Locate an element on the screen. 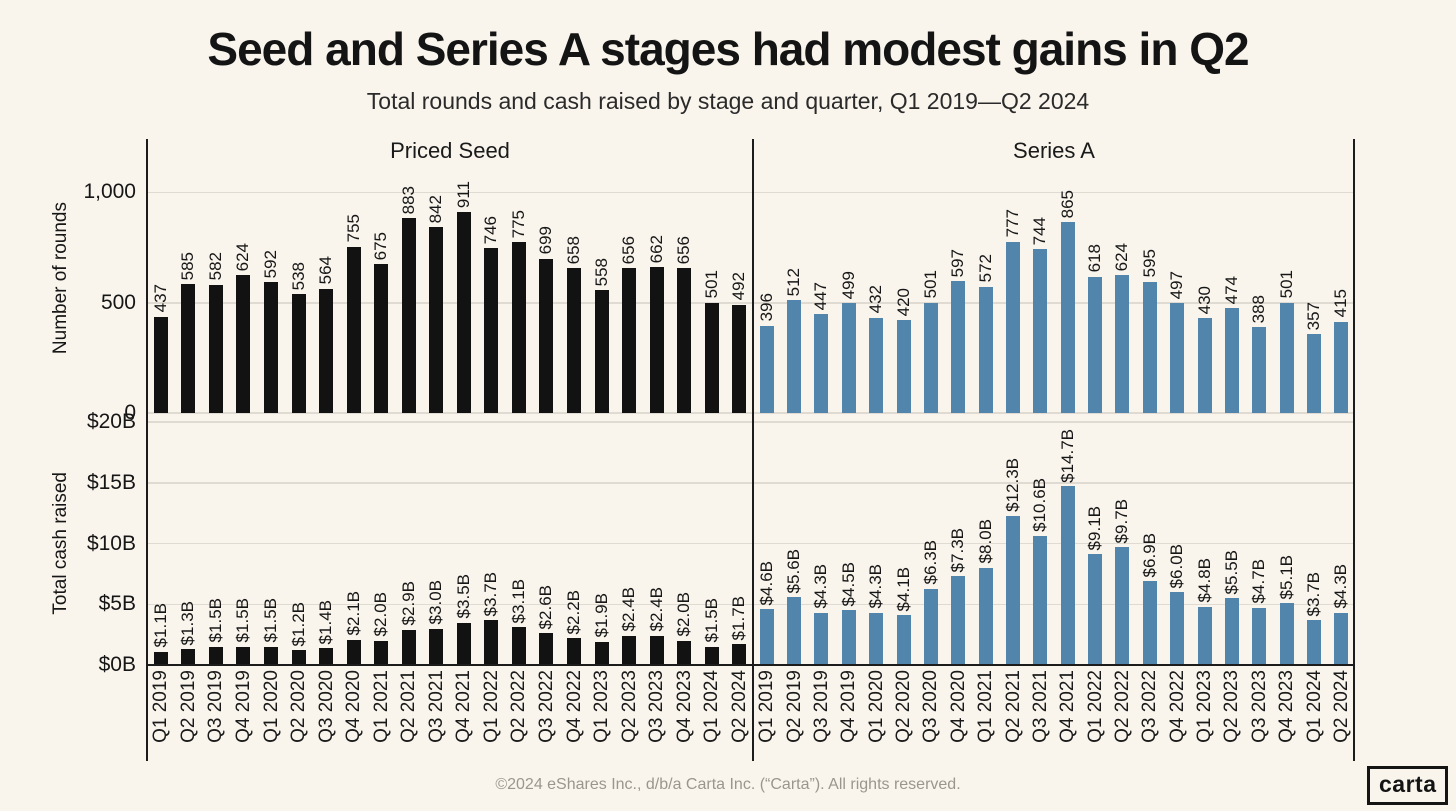 Image resolution: width=1456 pixels, height=811 pixels. x-tick-label: Q3 2019 is located at coordinates (216, 706).